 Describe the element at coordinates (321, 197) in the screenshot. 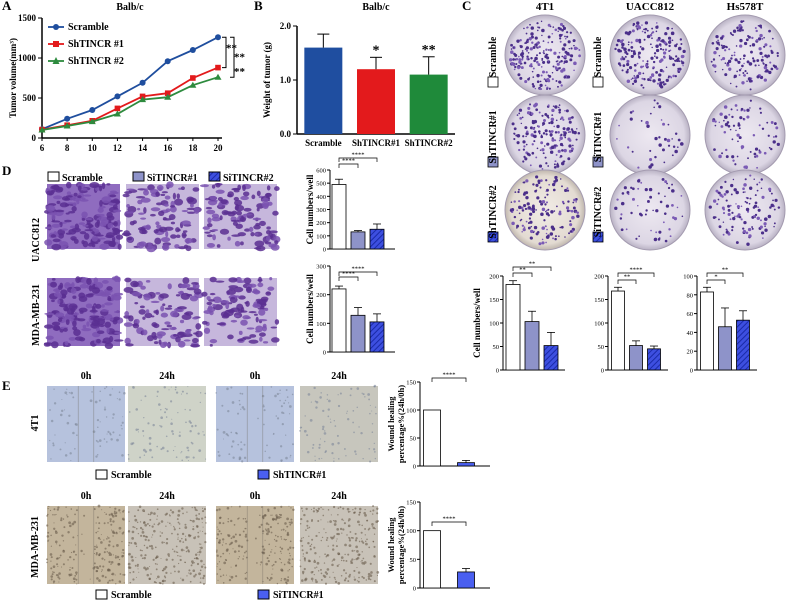

I see `chart-D1-ytick-label: 400` at that location.